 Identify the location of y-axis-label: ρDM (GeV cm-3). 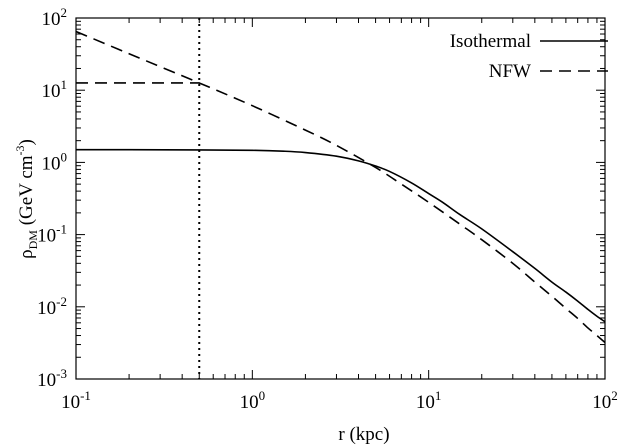
(26, 199).